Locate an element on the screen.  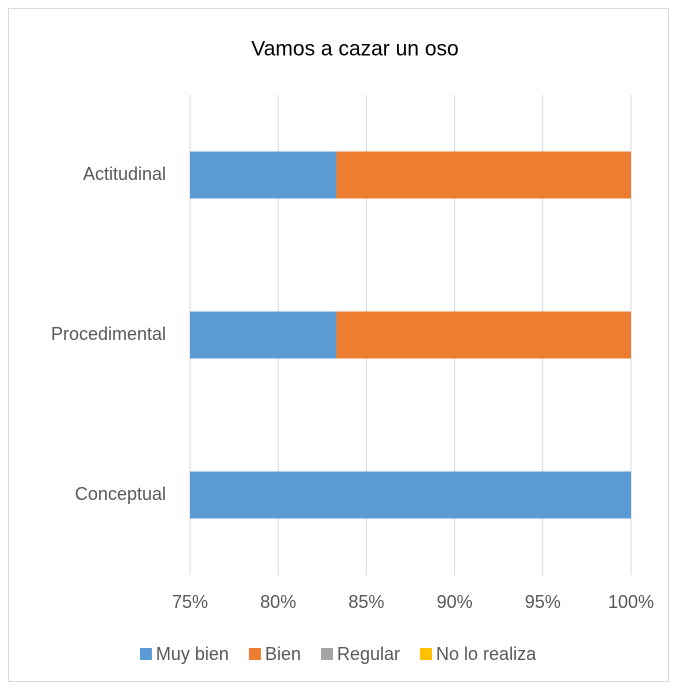
x-tick-label: 95% is located at coordinates (543, 602).